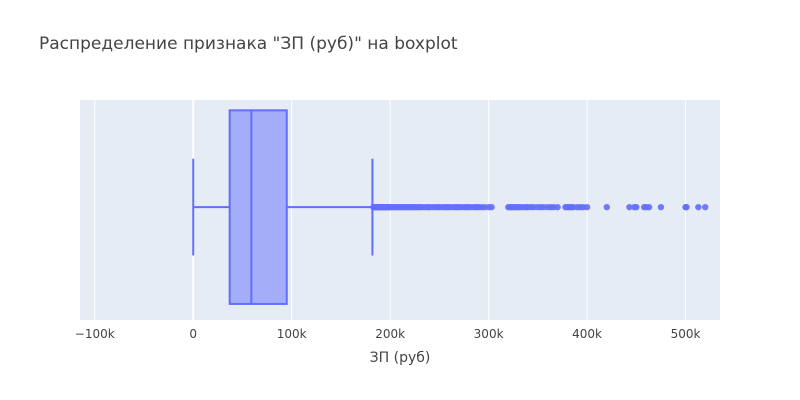 The height and width of the screenshot is (400, 800). Describe the element at coordinates (292, 334) in the screenshot. I see `x-tick-label: 100k` at that location.